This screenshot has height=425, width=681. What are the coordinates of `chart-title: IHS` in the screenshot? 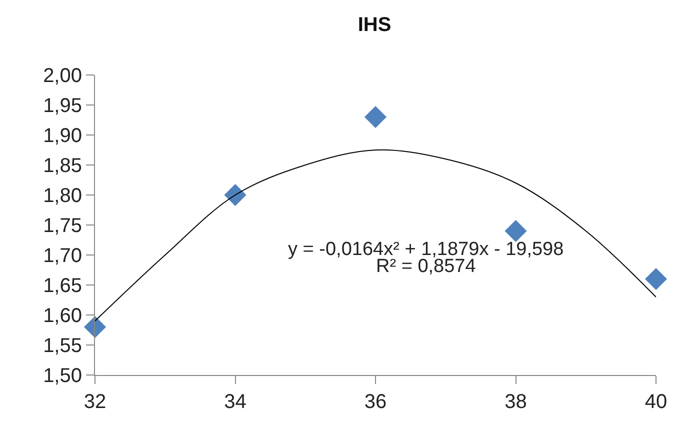 It's located at (375, 25).